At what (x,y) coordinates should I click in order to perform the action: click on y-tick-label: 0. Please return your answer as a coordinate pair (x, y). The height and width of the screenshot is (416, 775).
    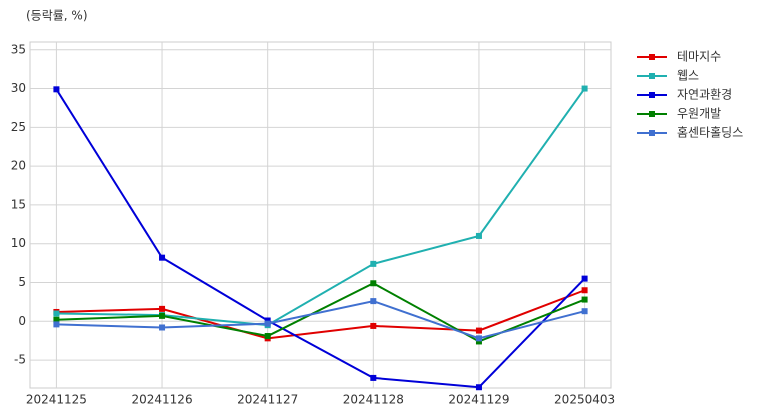
    Looking at the image, I should click on (22, 321).